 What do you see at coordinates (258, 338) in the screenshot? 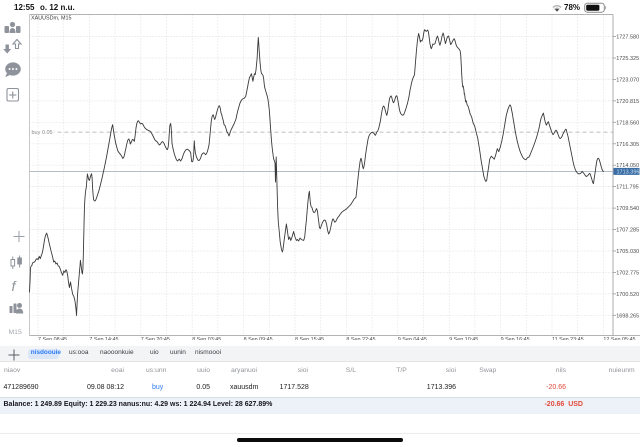
I see `svg-text: 8 Sep 09:45` at bounding box center [258, 338].